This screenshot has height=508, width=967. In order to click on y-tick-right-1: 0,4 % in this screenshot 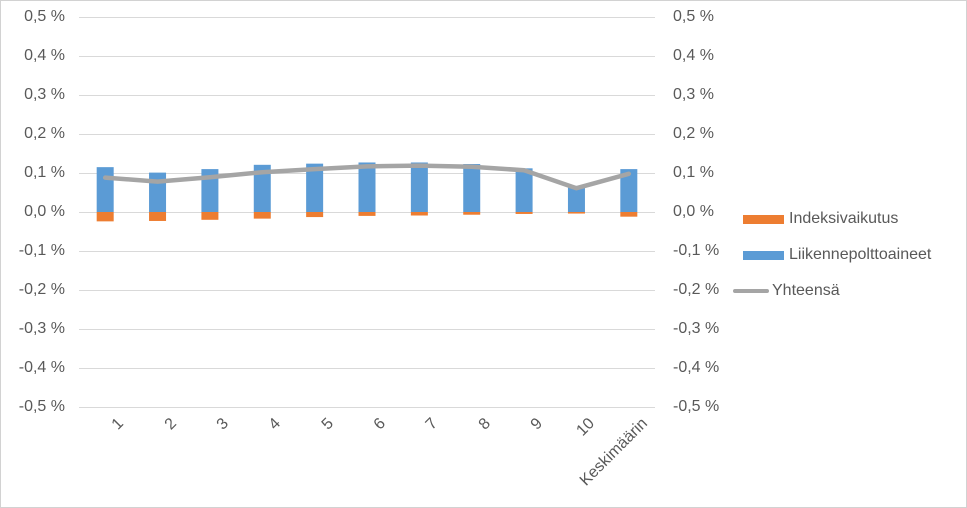, I will do `click(693, 55)`.